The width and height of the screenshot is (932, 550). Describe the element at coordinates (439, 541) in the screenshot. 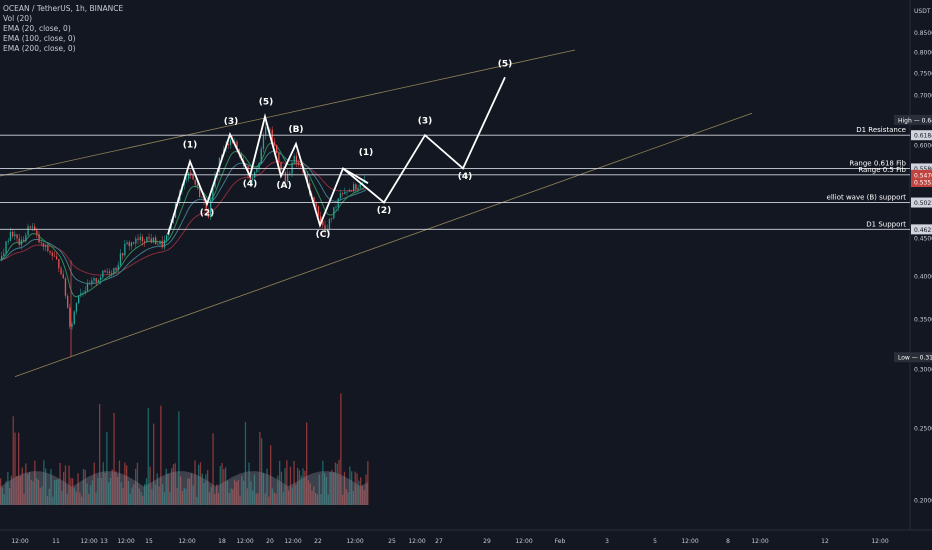

I see `x-tick-label: 27` at that location.